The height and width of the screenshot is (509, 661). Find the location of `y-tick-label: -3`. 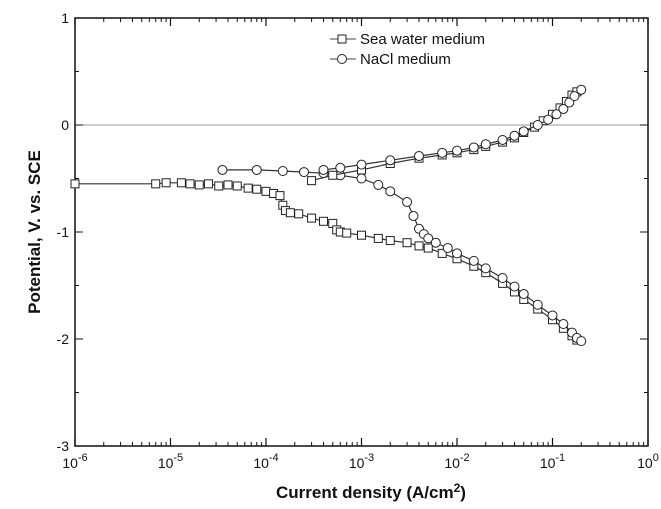

y-tick-label: -3 is located at coordinates (63, 446).